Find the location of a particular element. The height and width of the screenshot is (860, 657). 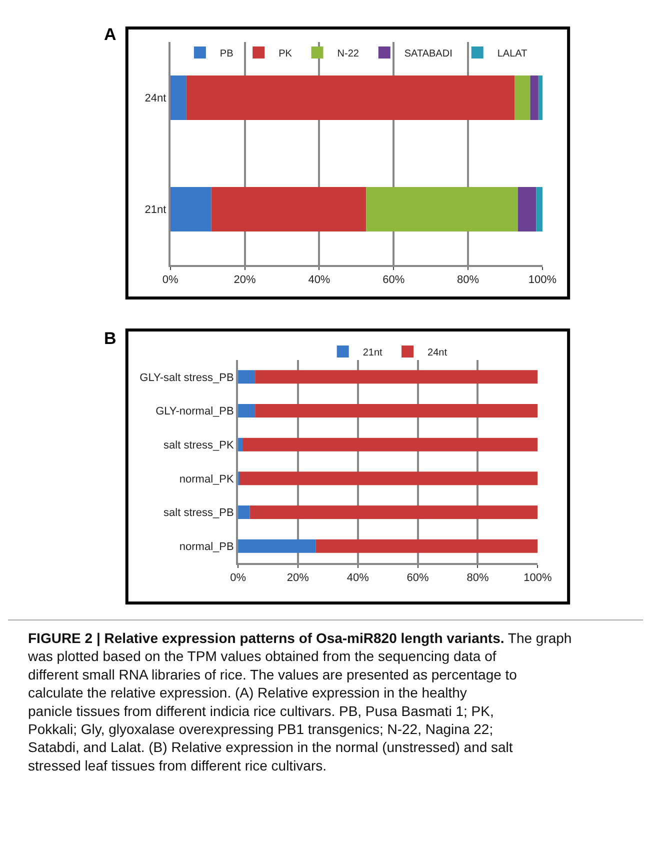

y-tick-label: 24nt is located at coordinates (155, 98).